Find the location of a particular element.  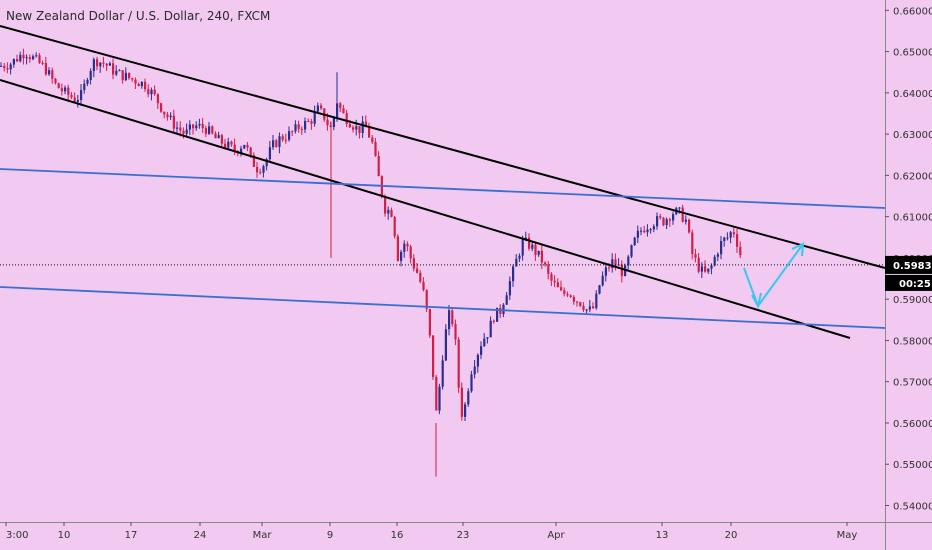

x-tick-label: 10 is located at coordinates (64, 535).